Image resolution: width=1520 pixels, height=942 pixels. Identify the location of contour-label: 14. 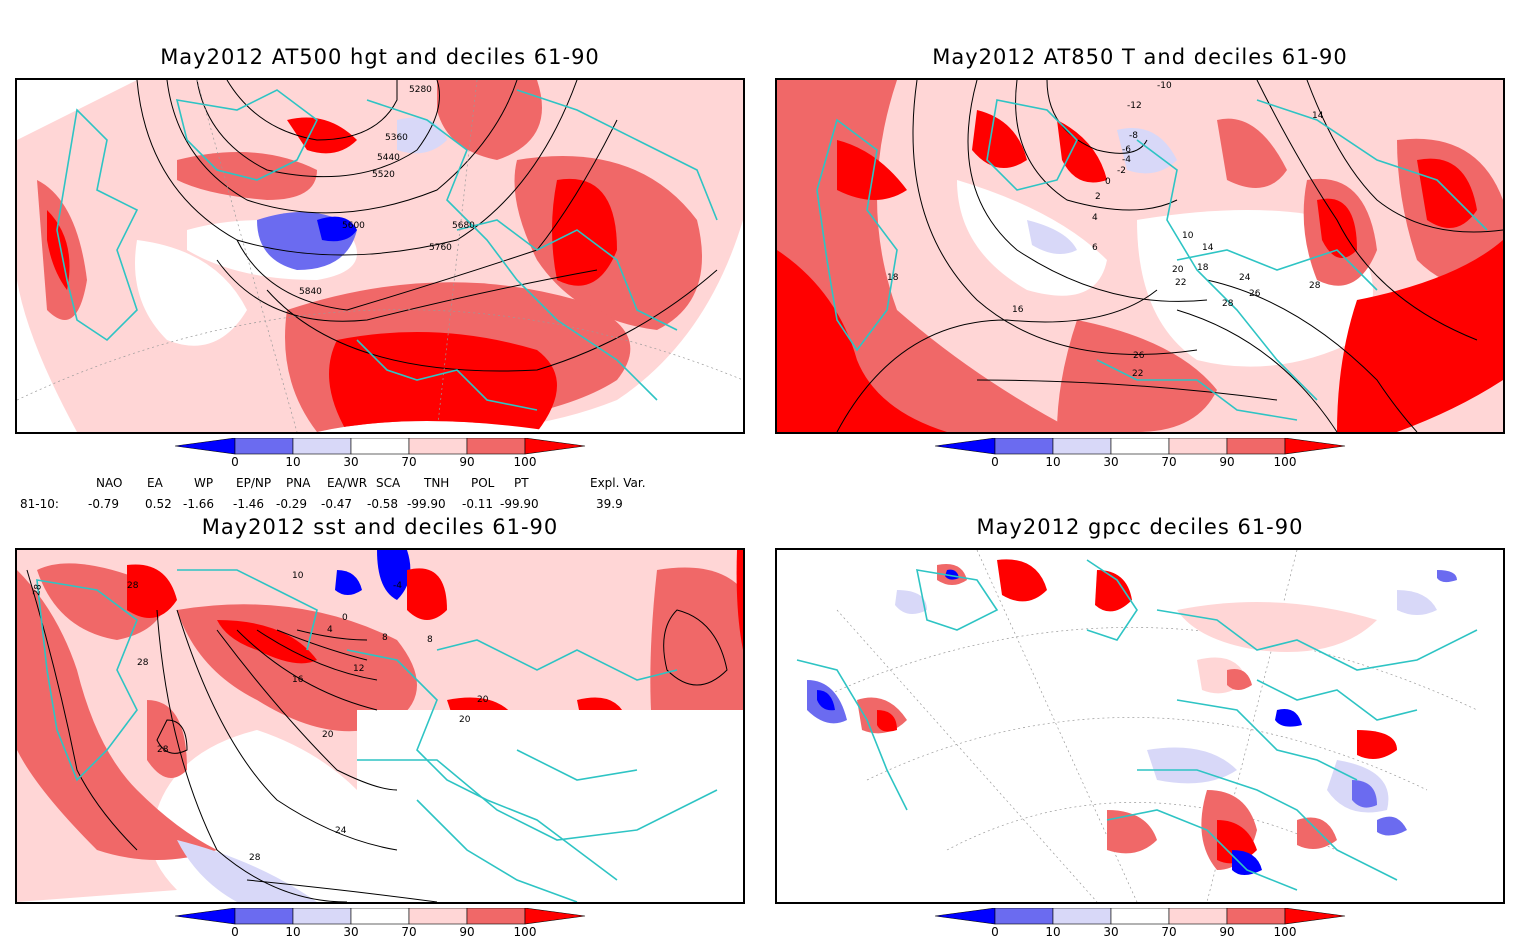
(1208, 248).